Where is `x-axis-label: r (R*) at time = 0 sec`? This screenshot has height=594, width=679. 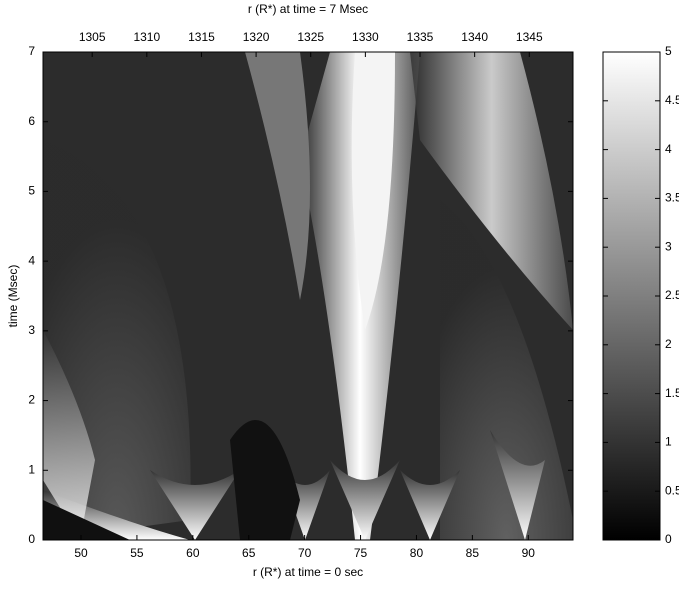
x-axis-label: r (R*) at time = 0 sec is located at coordinates (308, 572).